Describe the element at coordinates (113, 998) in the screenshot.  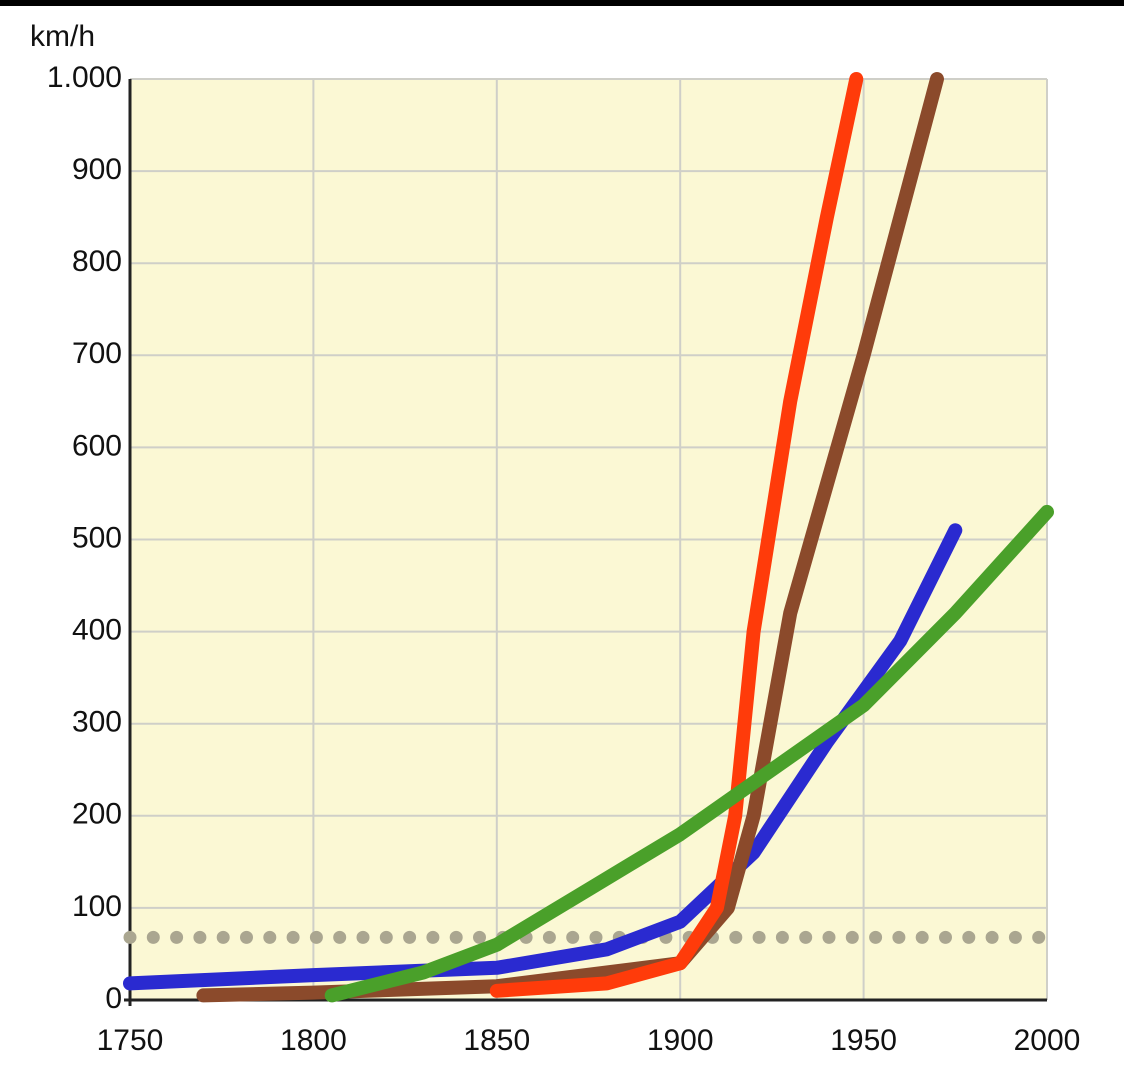
I see `y-tick-label: 0` at that location.